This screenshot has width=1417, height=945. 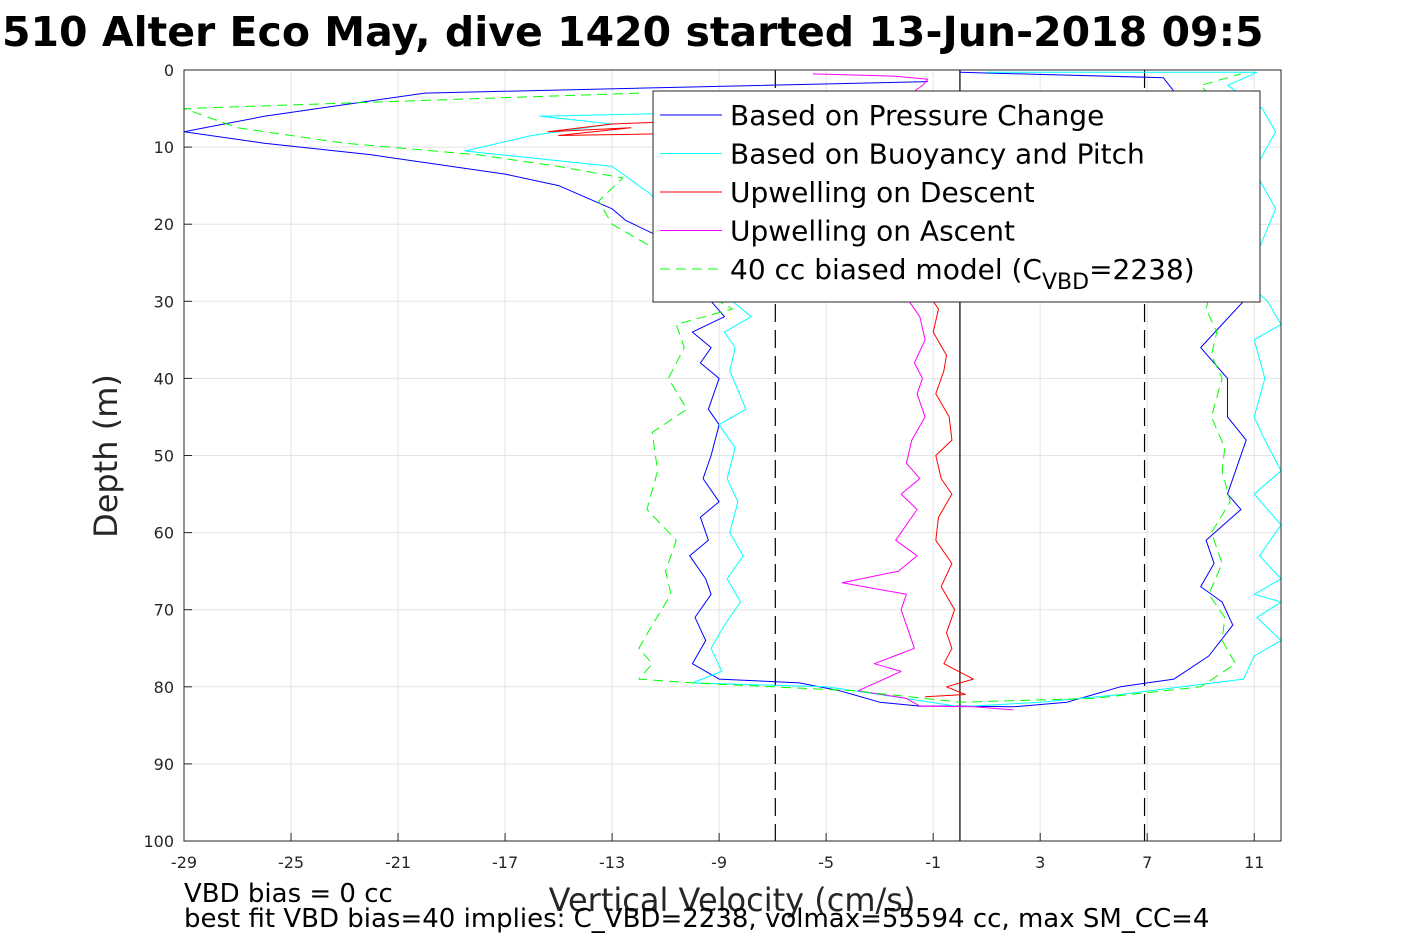 I want to click on y-tick-label-4: 40, so click(x=164, y=378).